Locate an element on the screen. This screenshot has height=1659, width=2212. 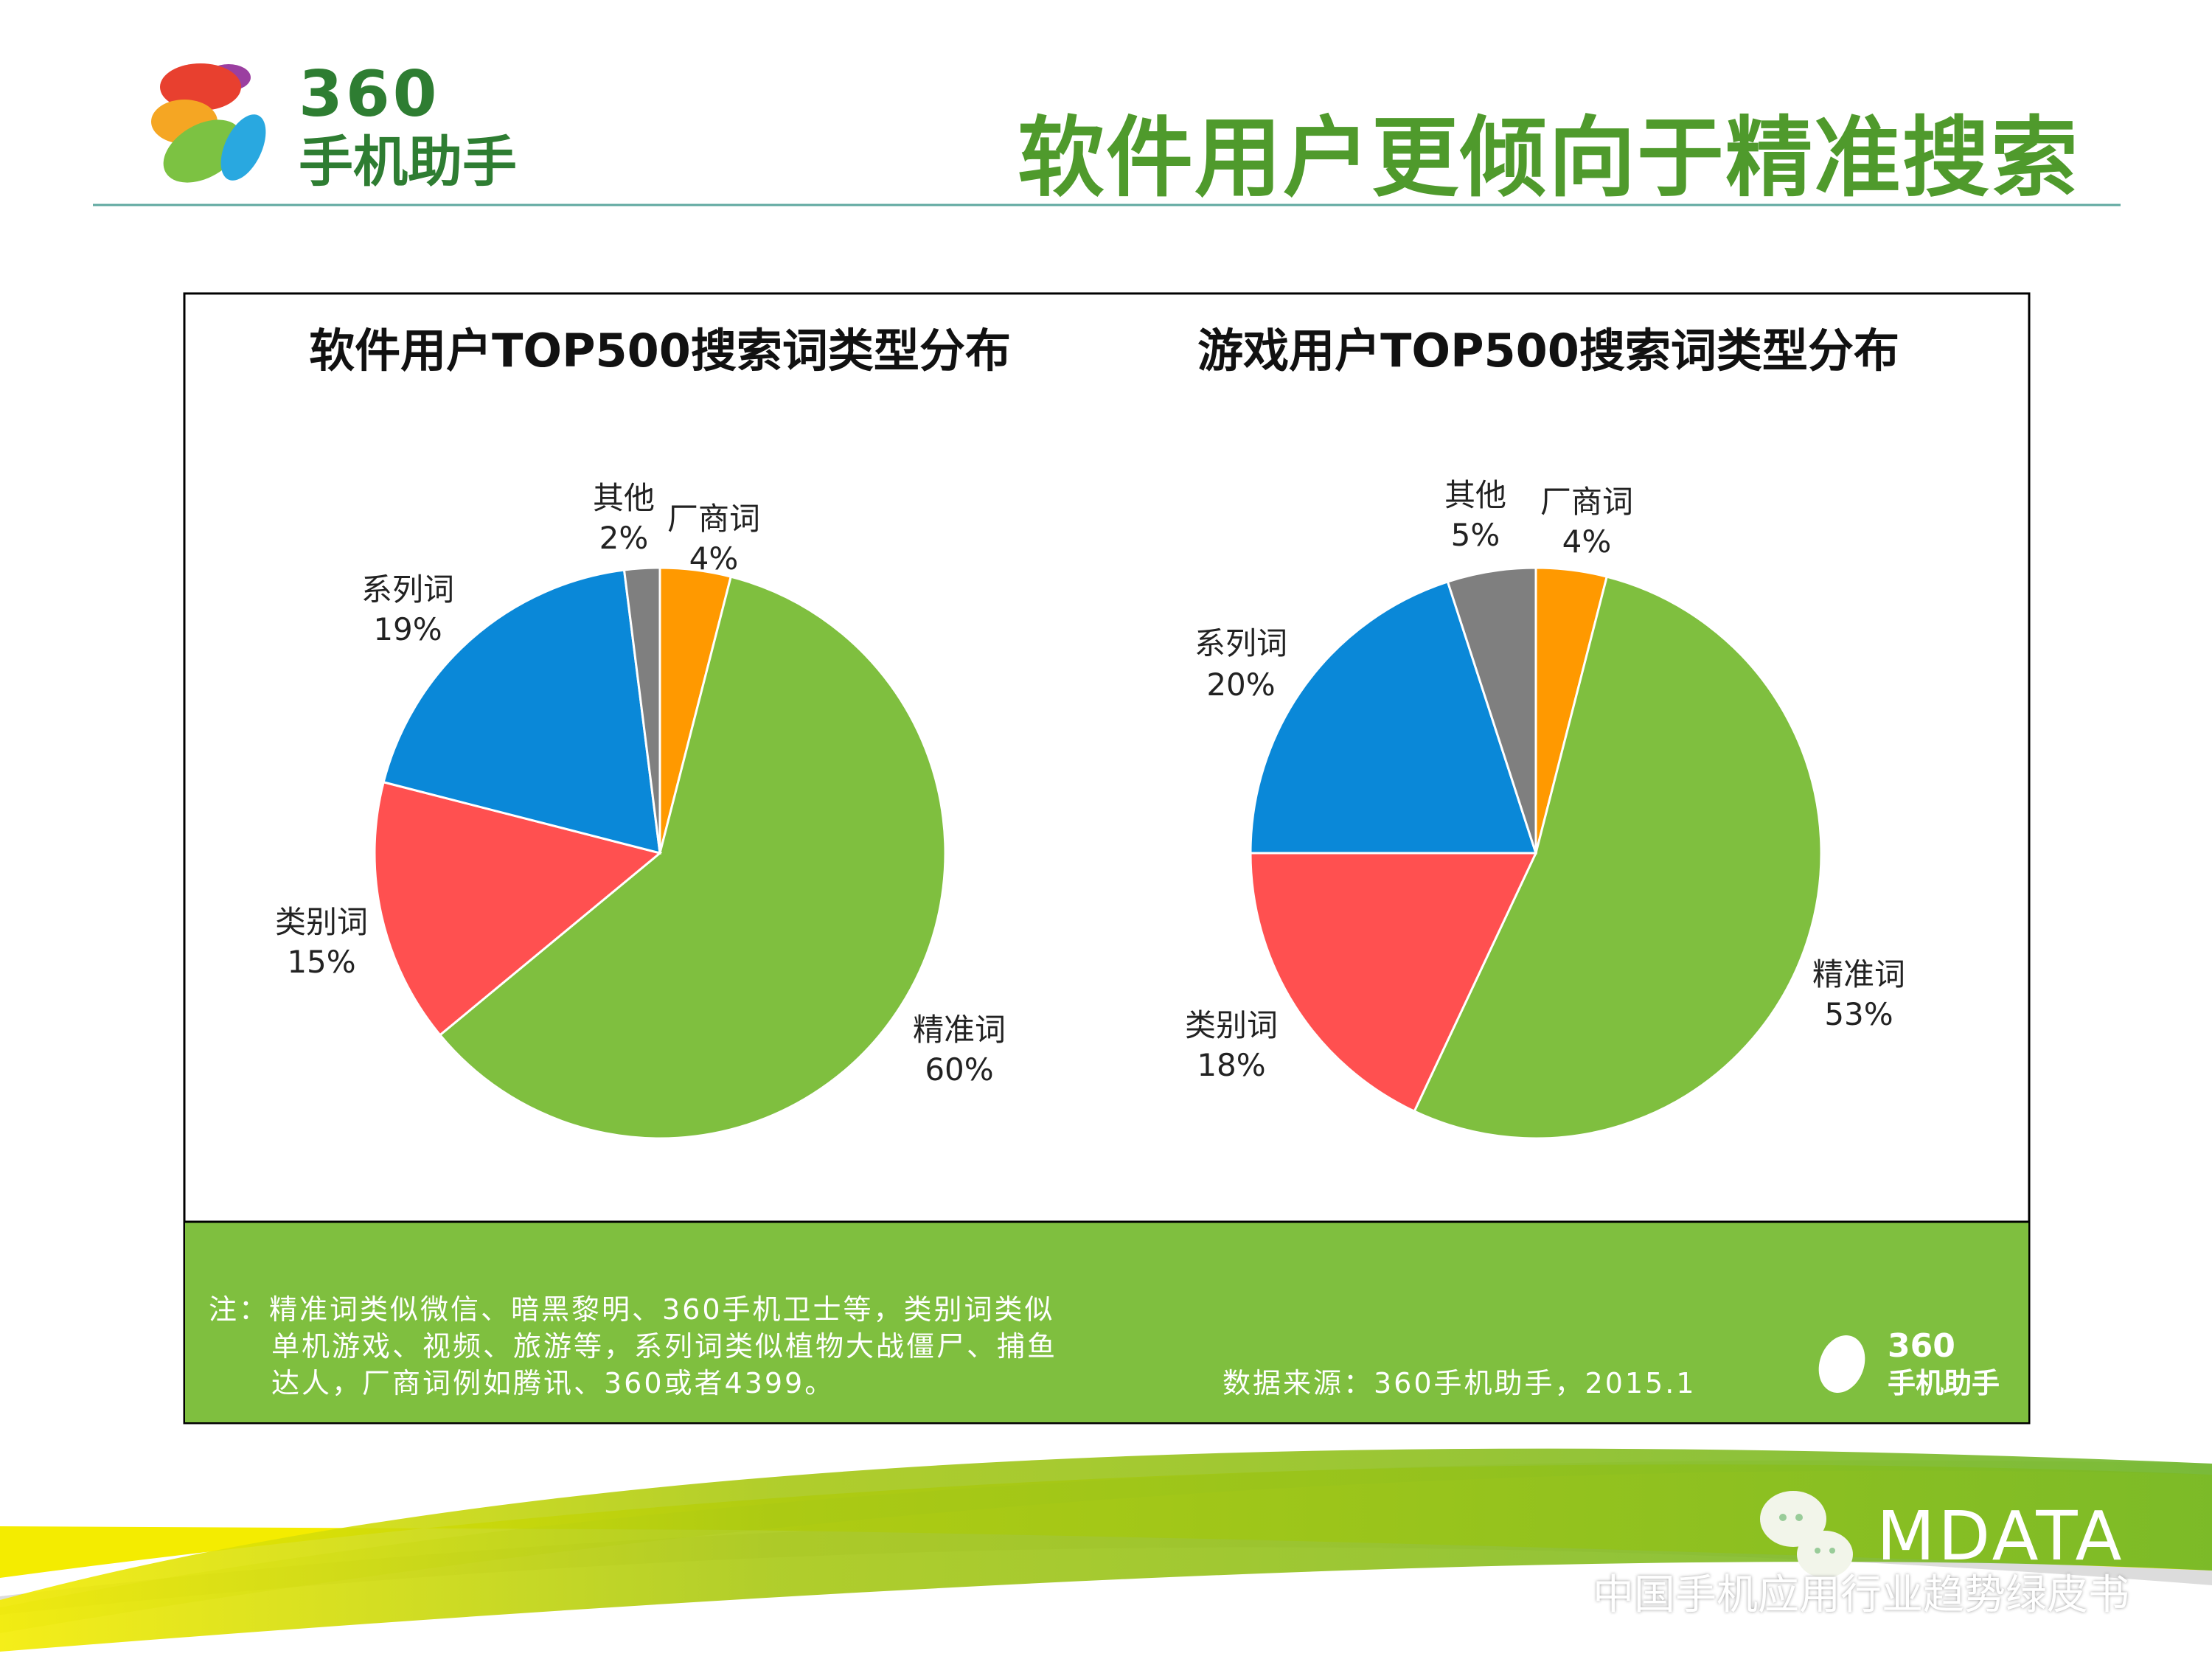
footer-logo-icon is located at coordinates (1841, 1364).